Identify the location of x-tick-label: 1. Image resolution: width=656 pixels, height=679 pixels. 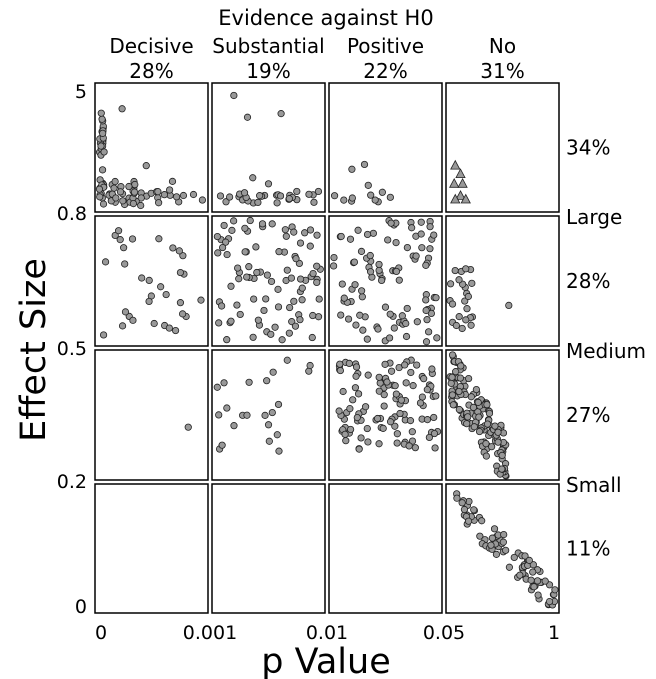
(554, 633).